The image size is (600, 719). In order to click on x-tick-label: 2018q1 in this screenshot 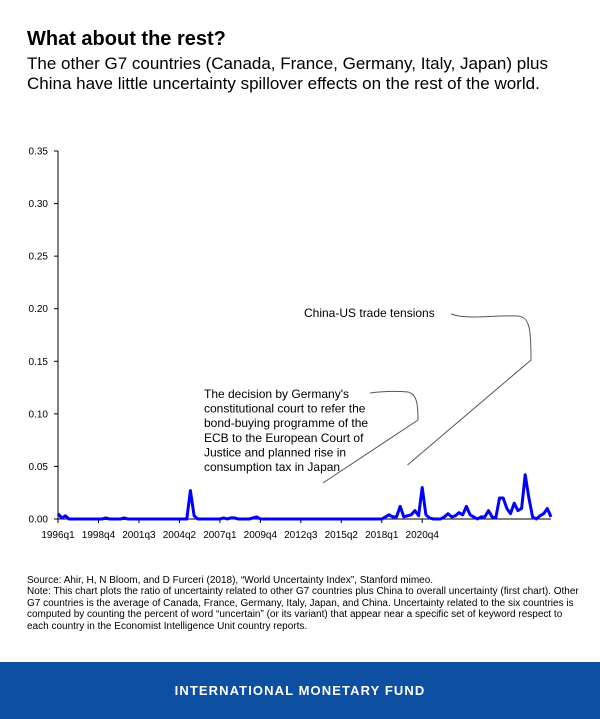, I will do `click(382, 535)`.